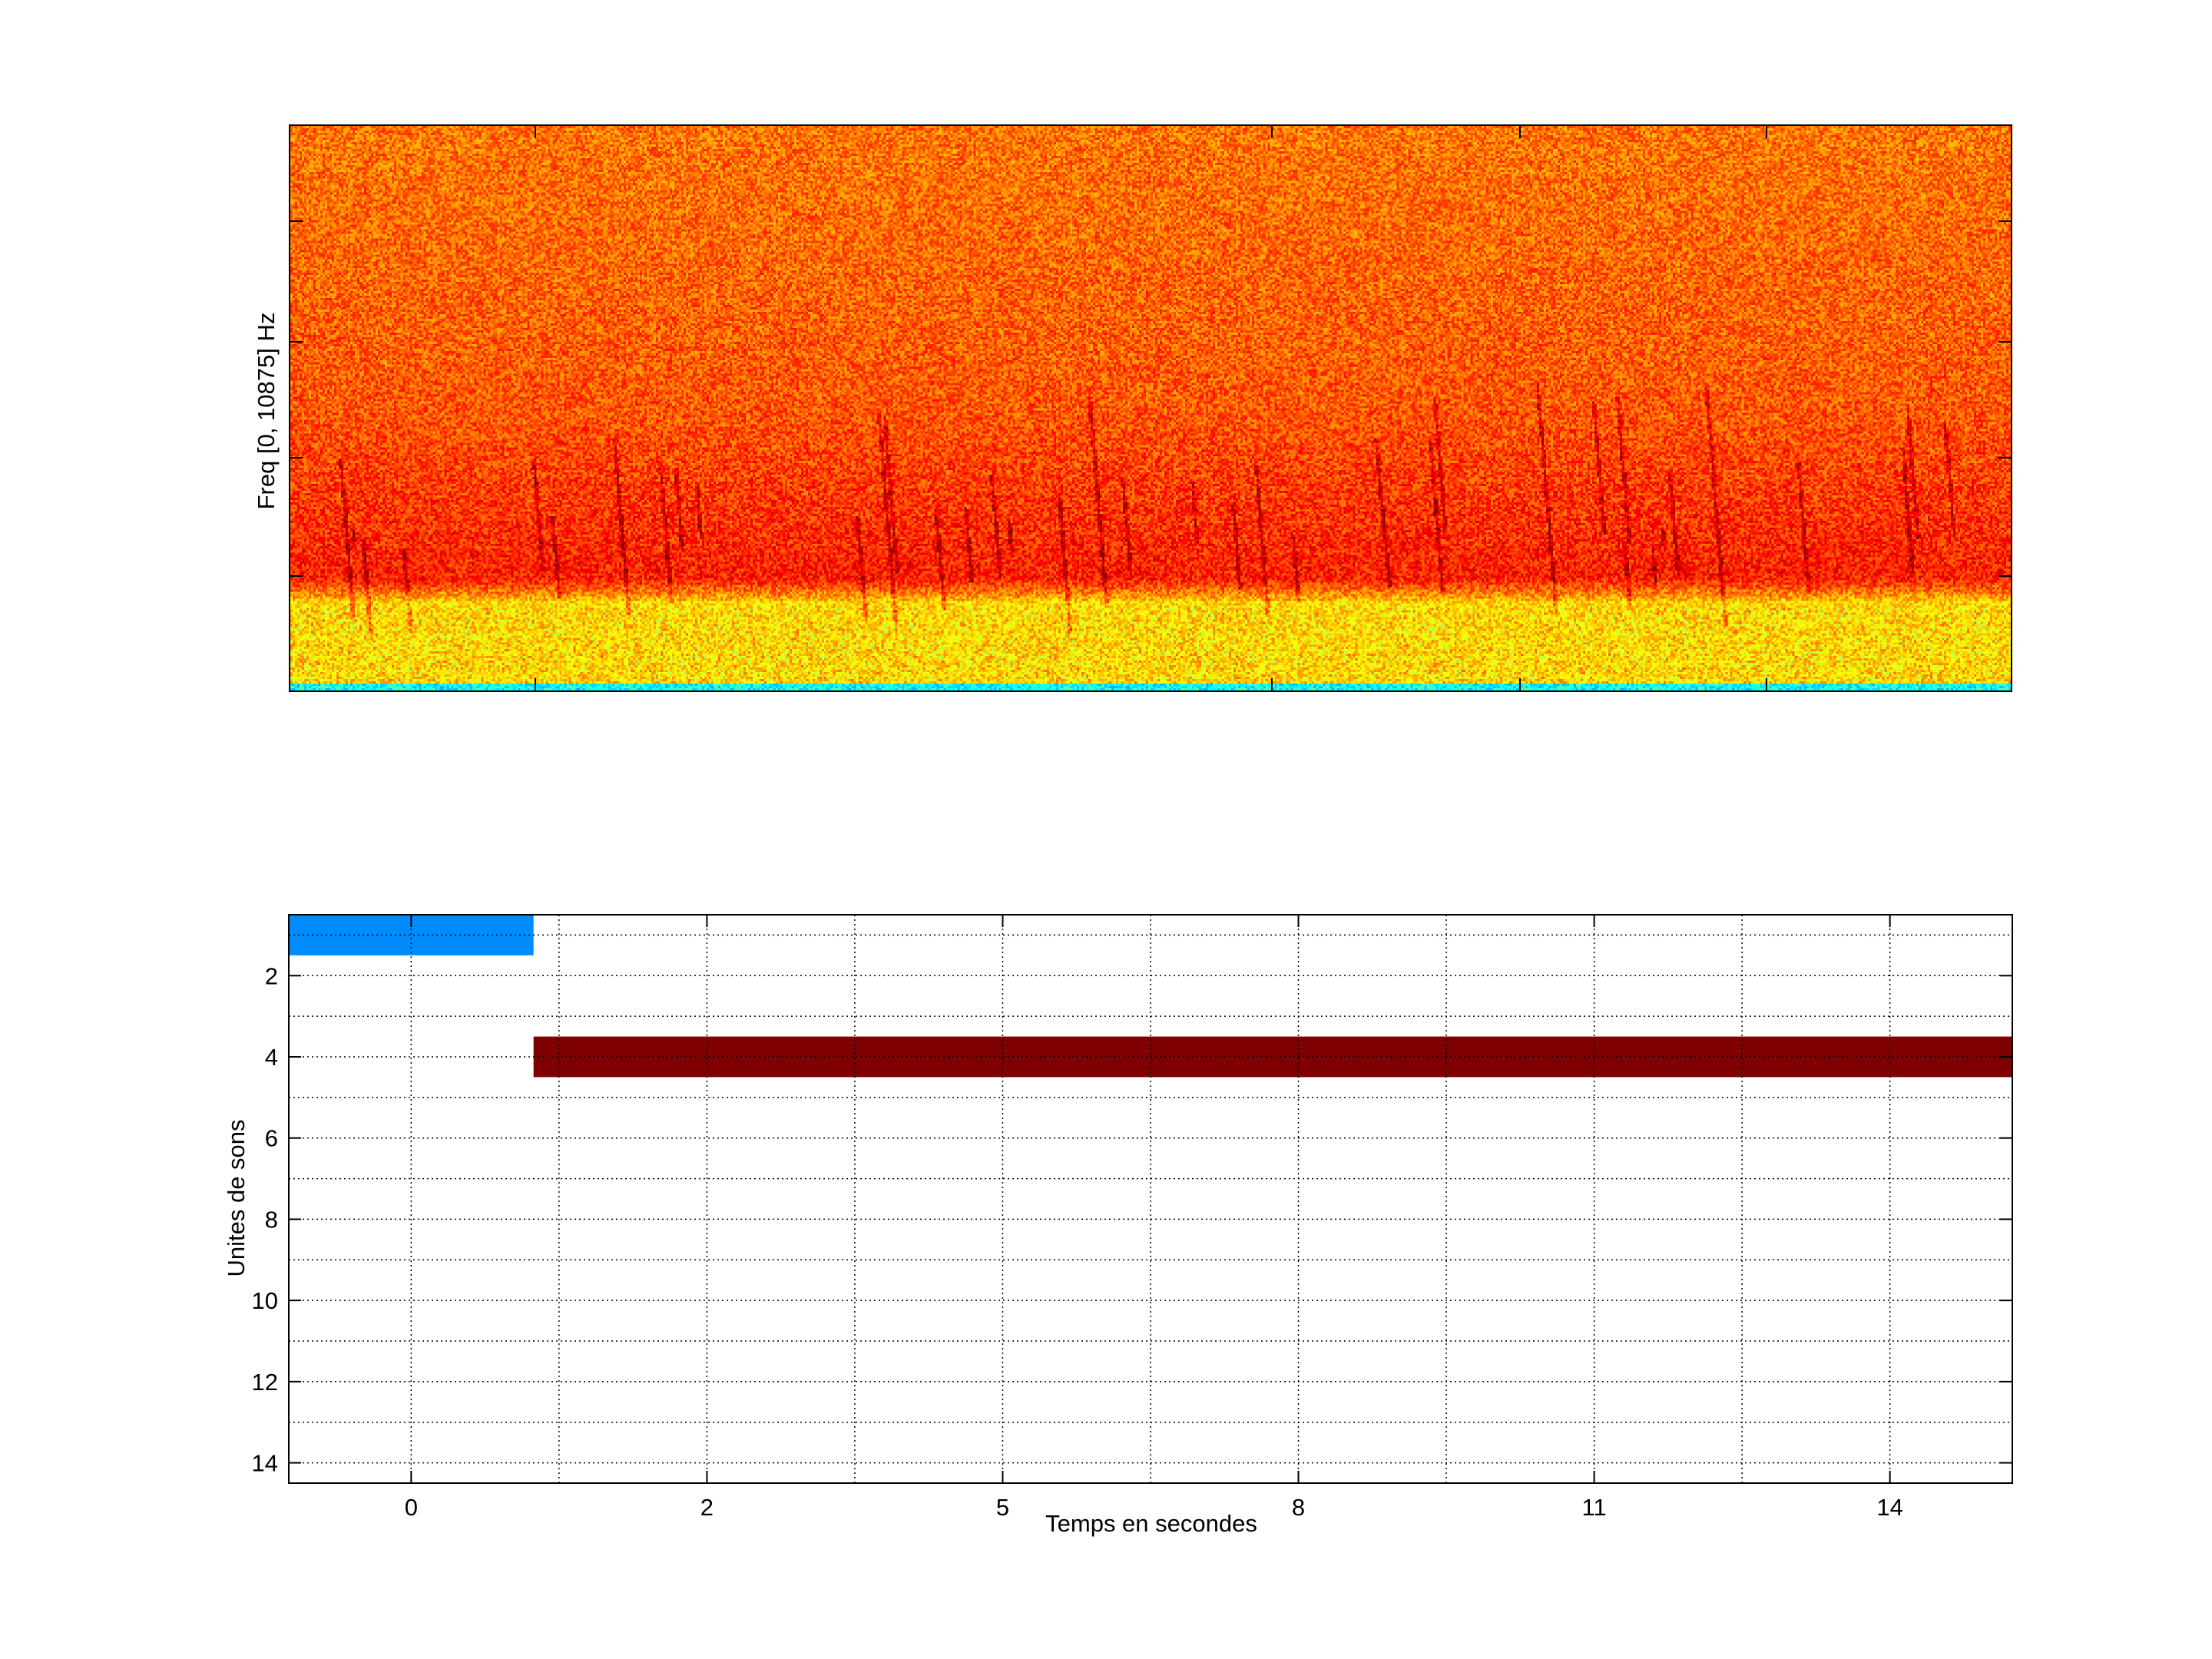 This screenshot has width=2212, height=1659. Describe the element at coordinates (411, 1507) in the screenshot. I see `x-tick-label: 0` at that location.